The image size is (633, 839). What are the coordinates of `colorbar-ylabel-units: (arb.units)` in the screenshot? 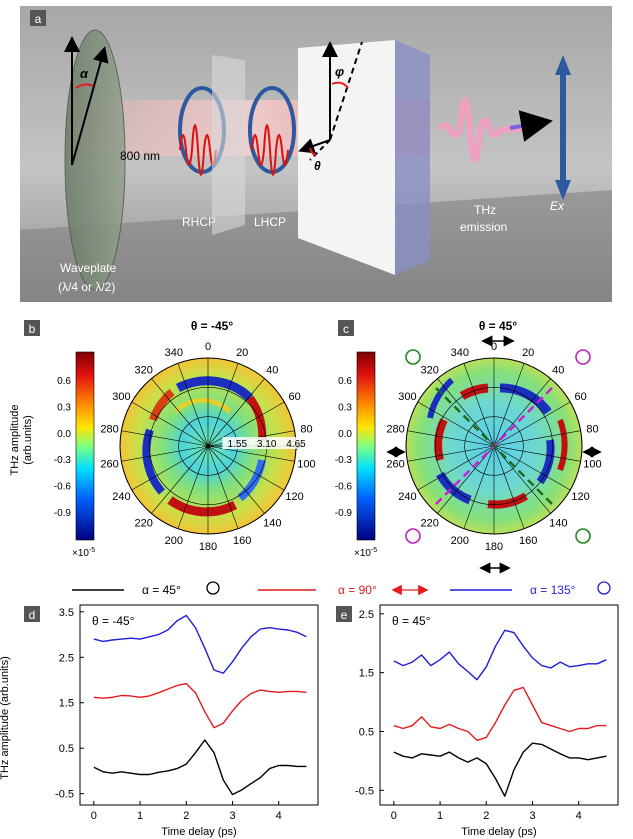 It's located at (28, 440).